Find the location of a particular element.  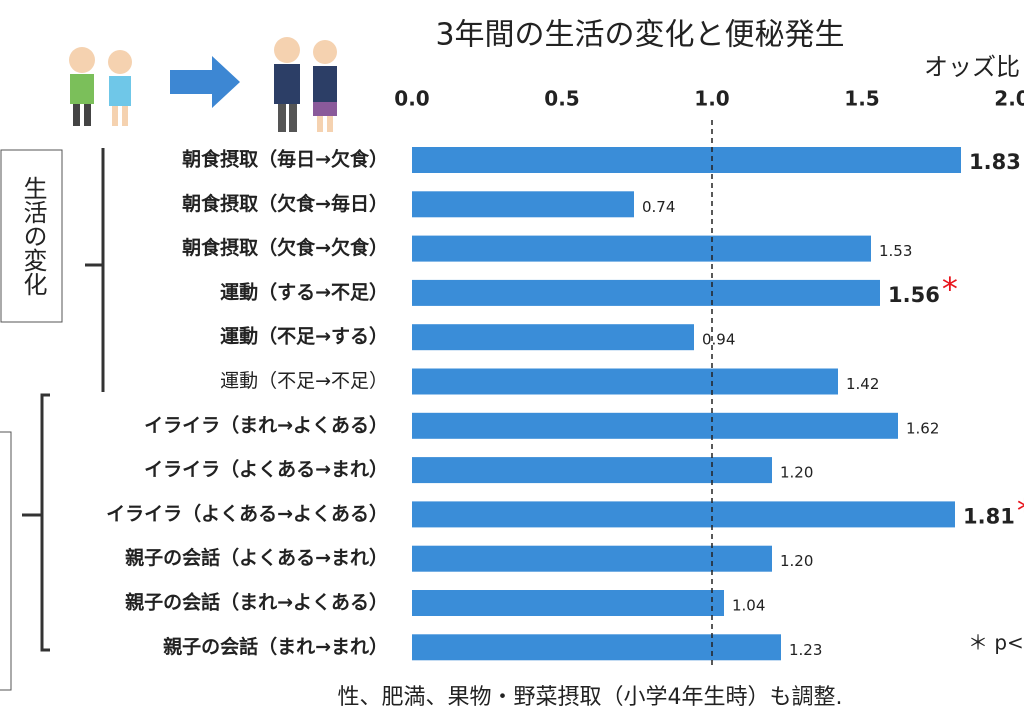

y-tick-label: 親子の会話（まれ→よくある） is located at coordinates (256, 602).